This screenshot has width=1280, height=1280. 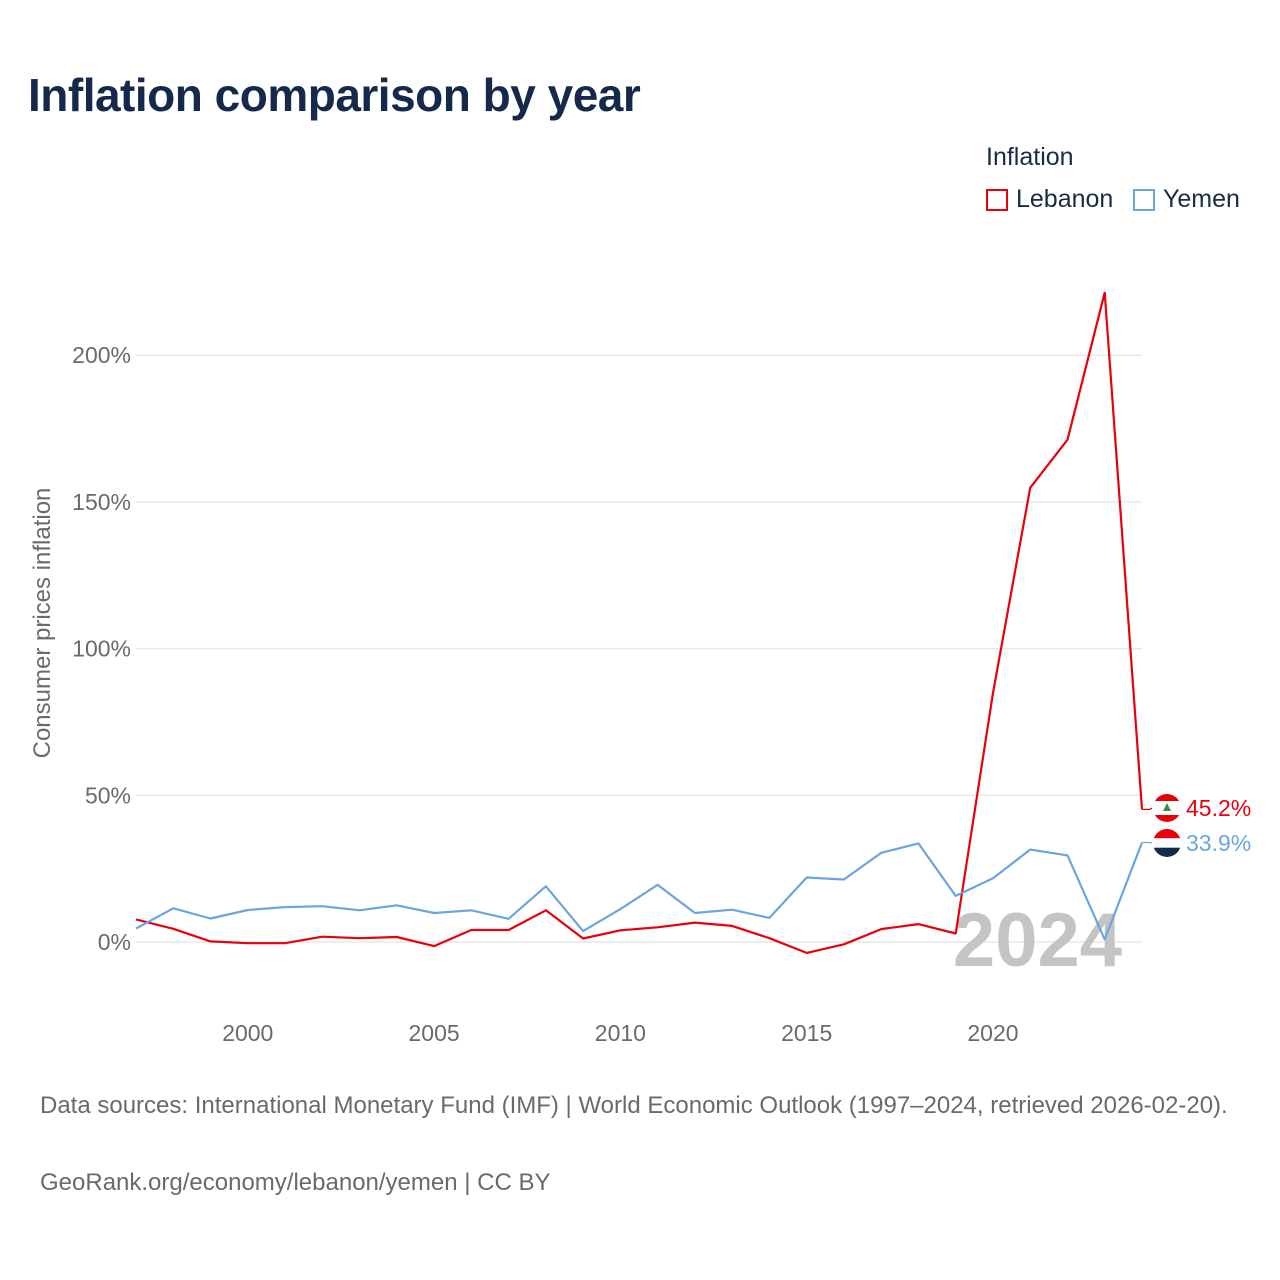 I want to click on yemen-flag-icon, so click(x=1167, y=843).